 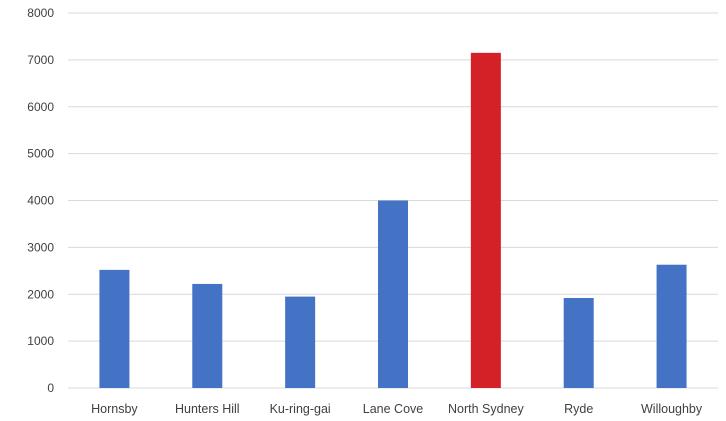 I want to click on y-axis-tick-labels: 0 1000 2000 3000 4000 5000 6000 7000 8000, so click(x=40, y=200).